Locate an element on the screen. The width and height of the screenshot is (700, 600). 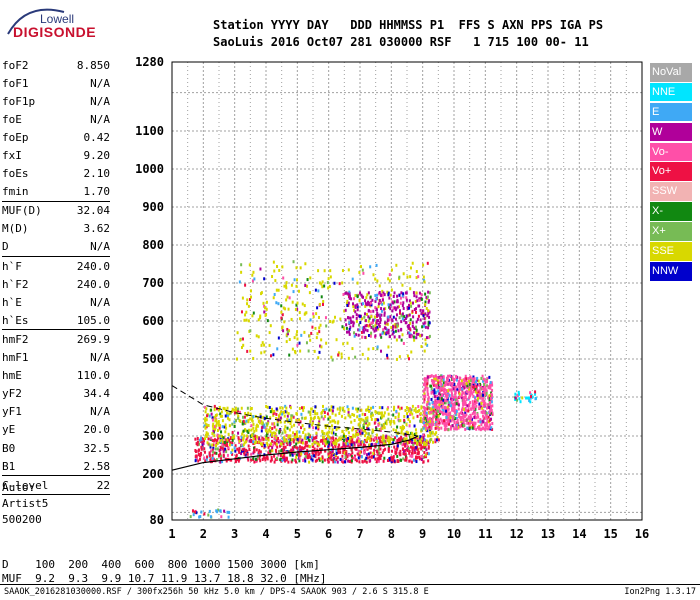
param-name: hmF2 is located at coordinates (15, 339).